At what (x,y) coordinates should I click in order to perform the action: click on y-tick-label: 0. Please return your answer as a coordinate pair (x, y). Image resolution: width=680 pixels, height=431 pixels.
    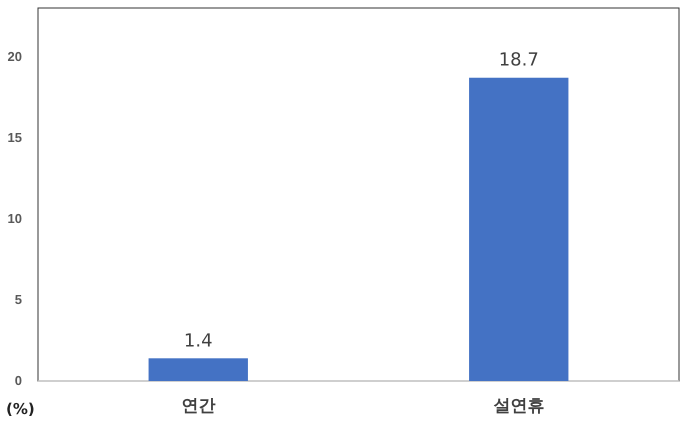
    Looking at the image, I should click on (18, 380).